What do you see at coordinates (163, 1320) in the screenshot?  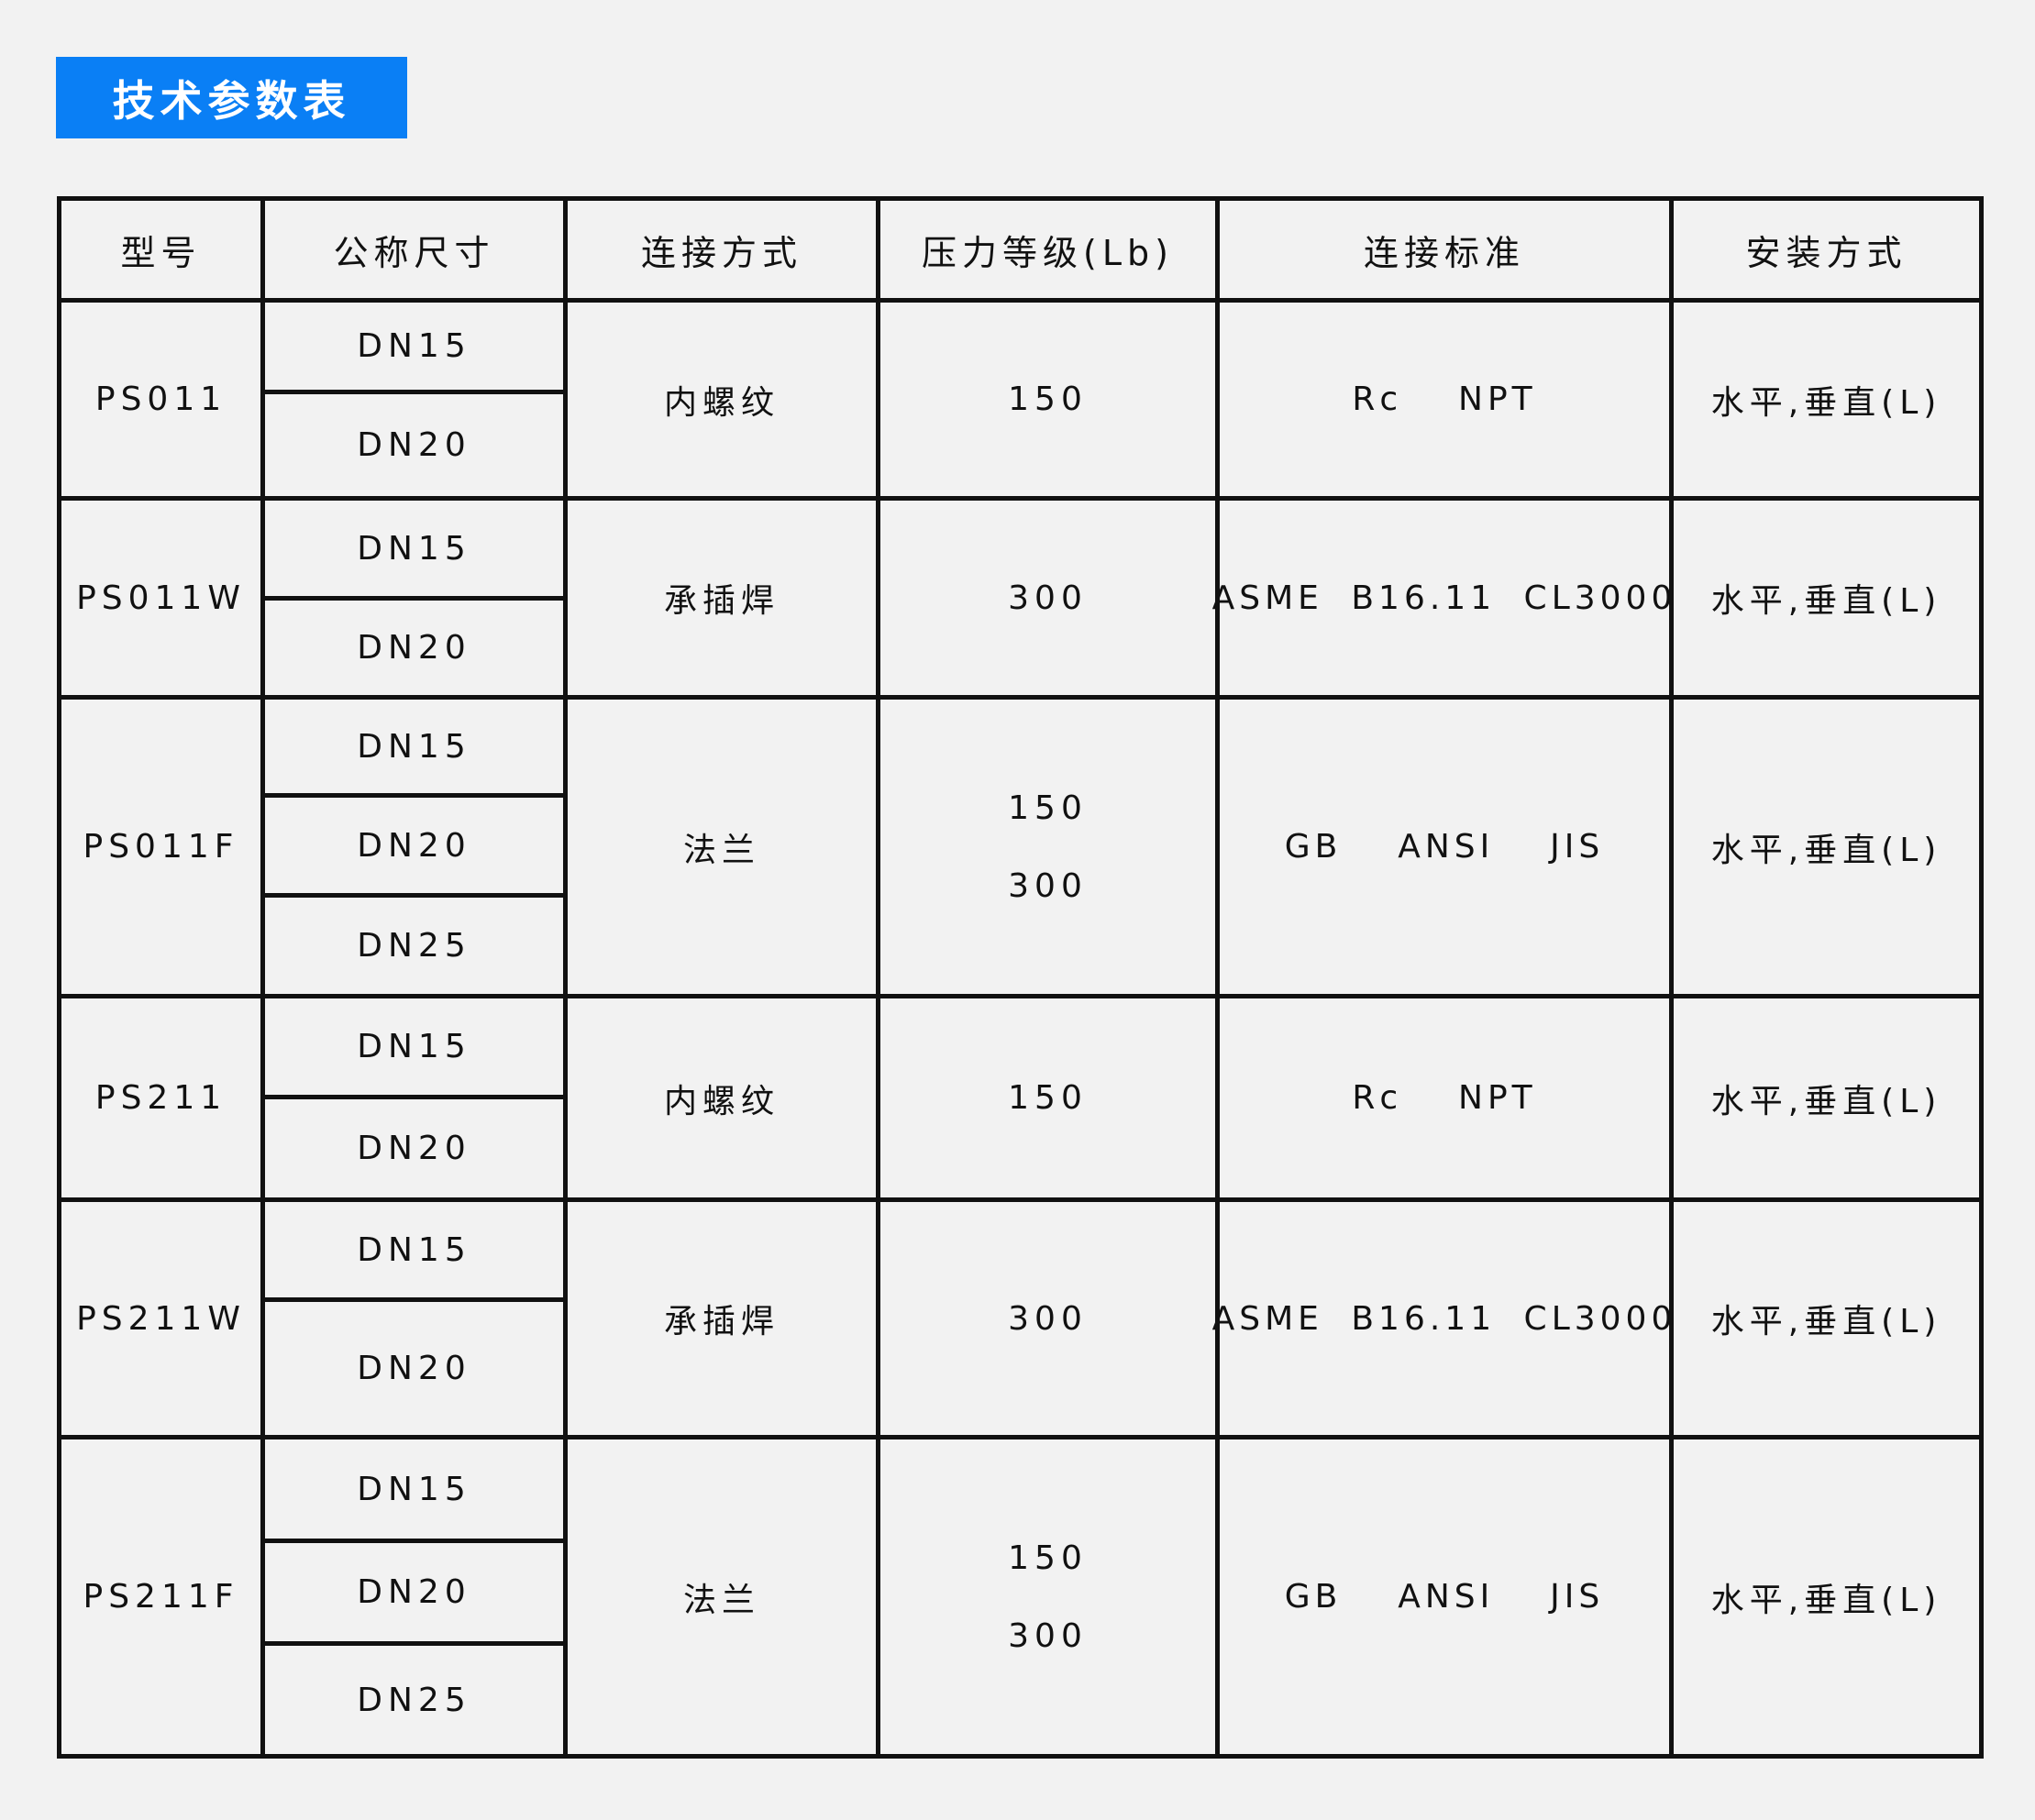 I see `model-cell: PS211W` at bounding box center [163, 1320].